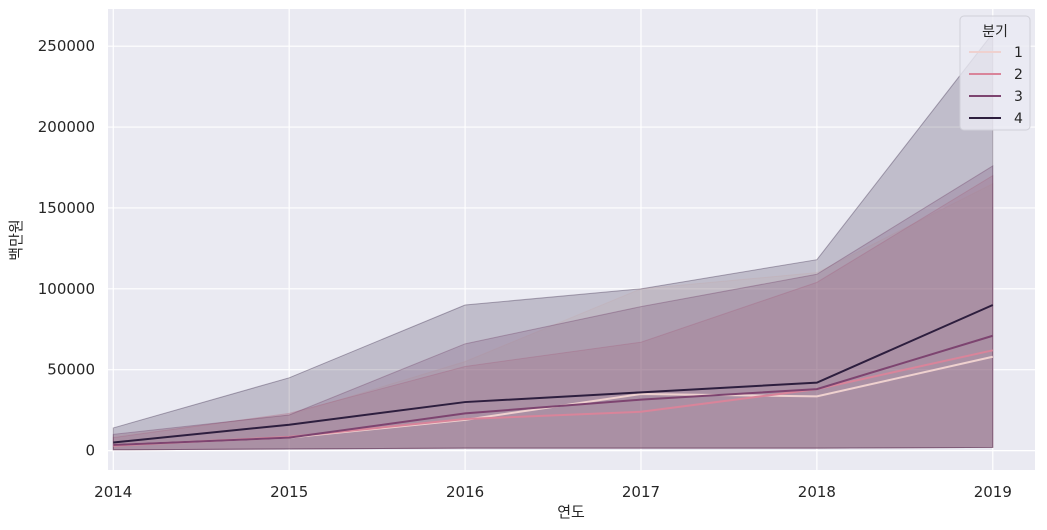 The height and width of the screenshot is (530, 1047). What do you see at coordinates (995, 32) in the screenshot?
I see `legend-title: 분기` at bounding box center [995, 32].